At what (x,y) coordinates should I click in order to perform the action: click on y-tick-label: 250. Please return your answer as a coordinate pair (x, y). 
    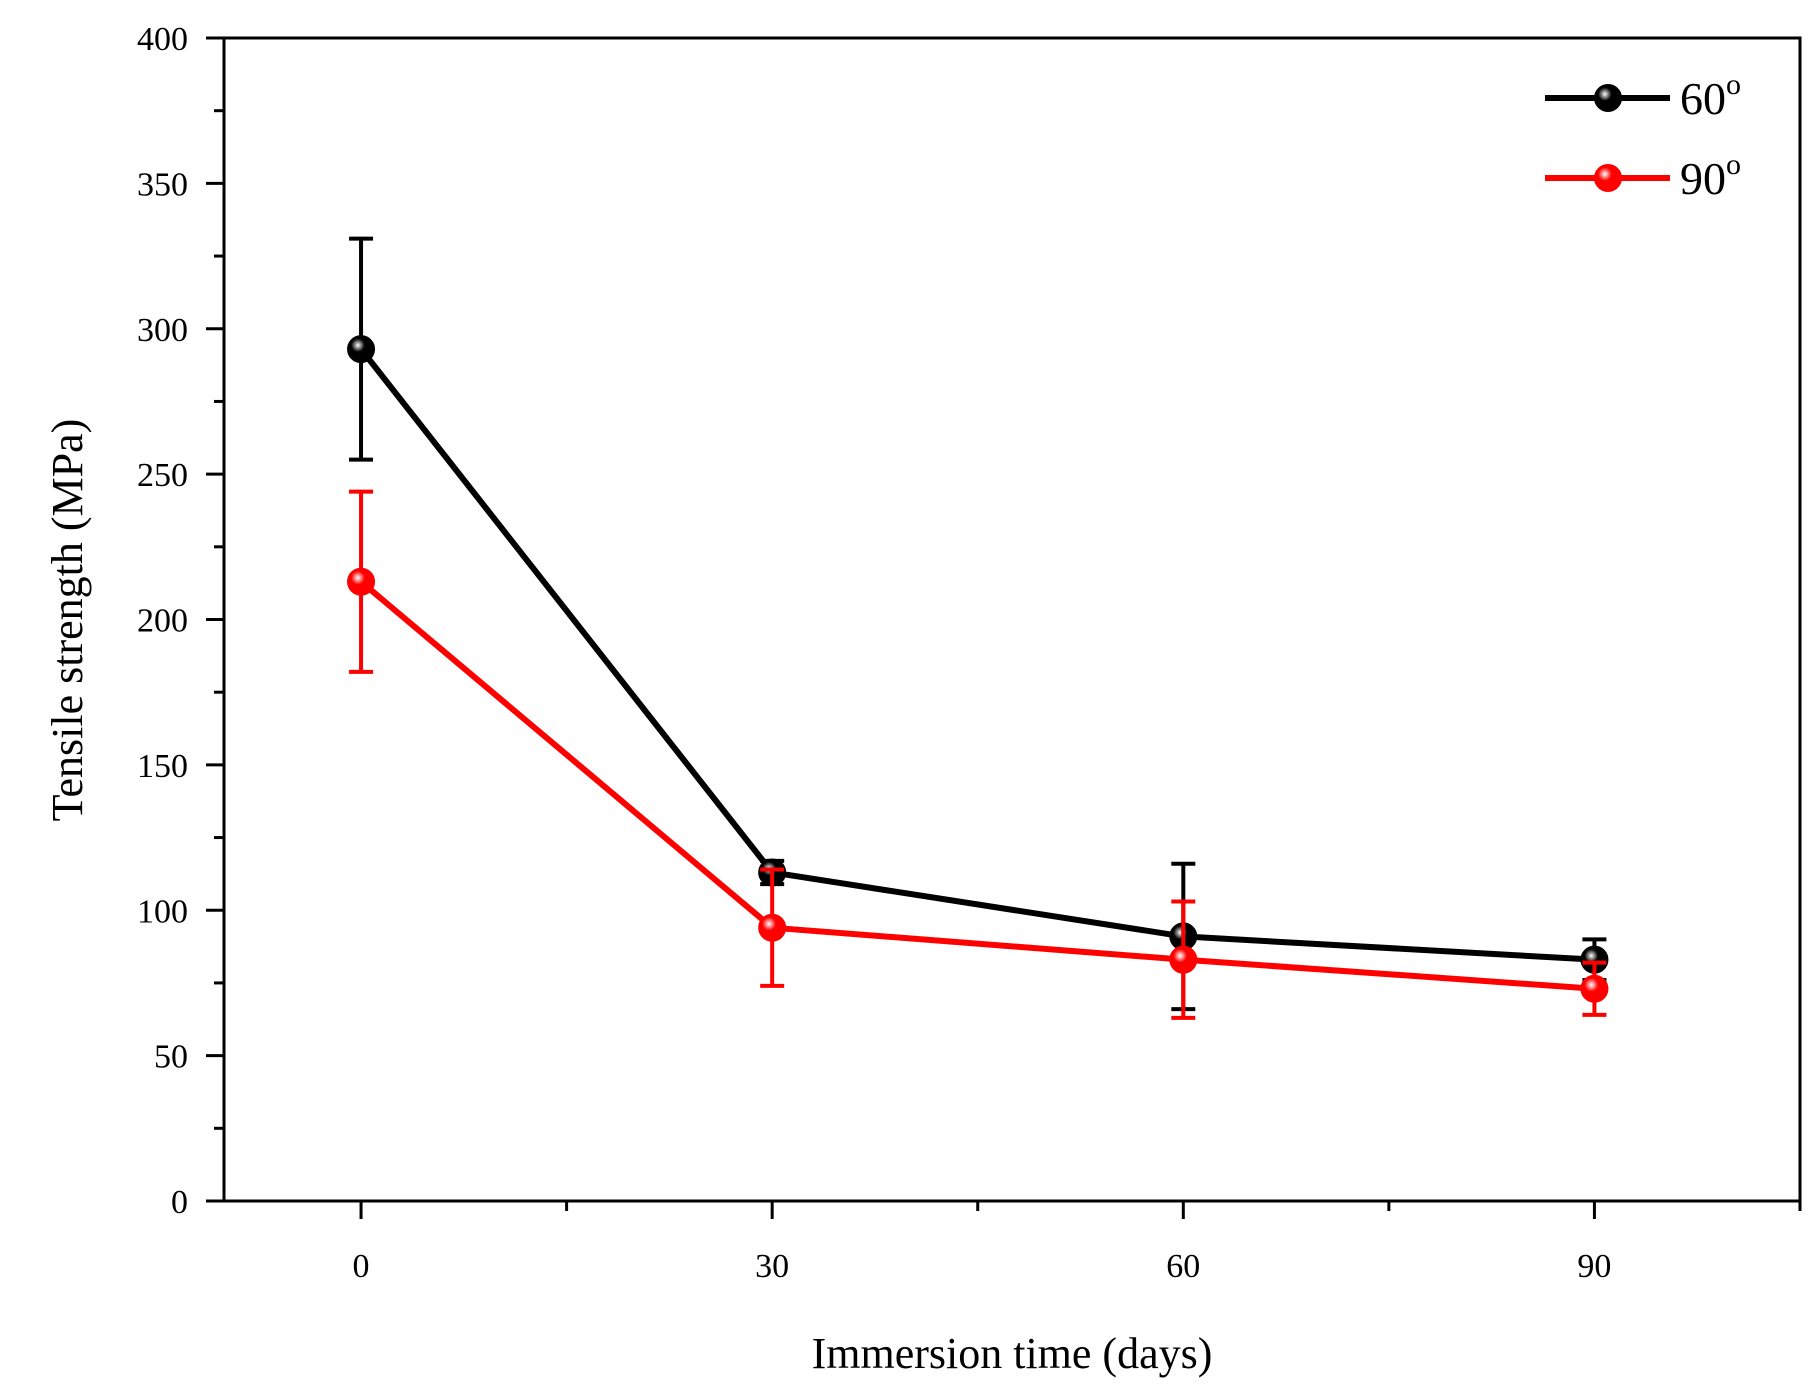
    Looking at the image, I should click on (162, 475).